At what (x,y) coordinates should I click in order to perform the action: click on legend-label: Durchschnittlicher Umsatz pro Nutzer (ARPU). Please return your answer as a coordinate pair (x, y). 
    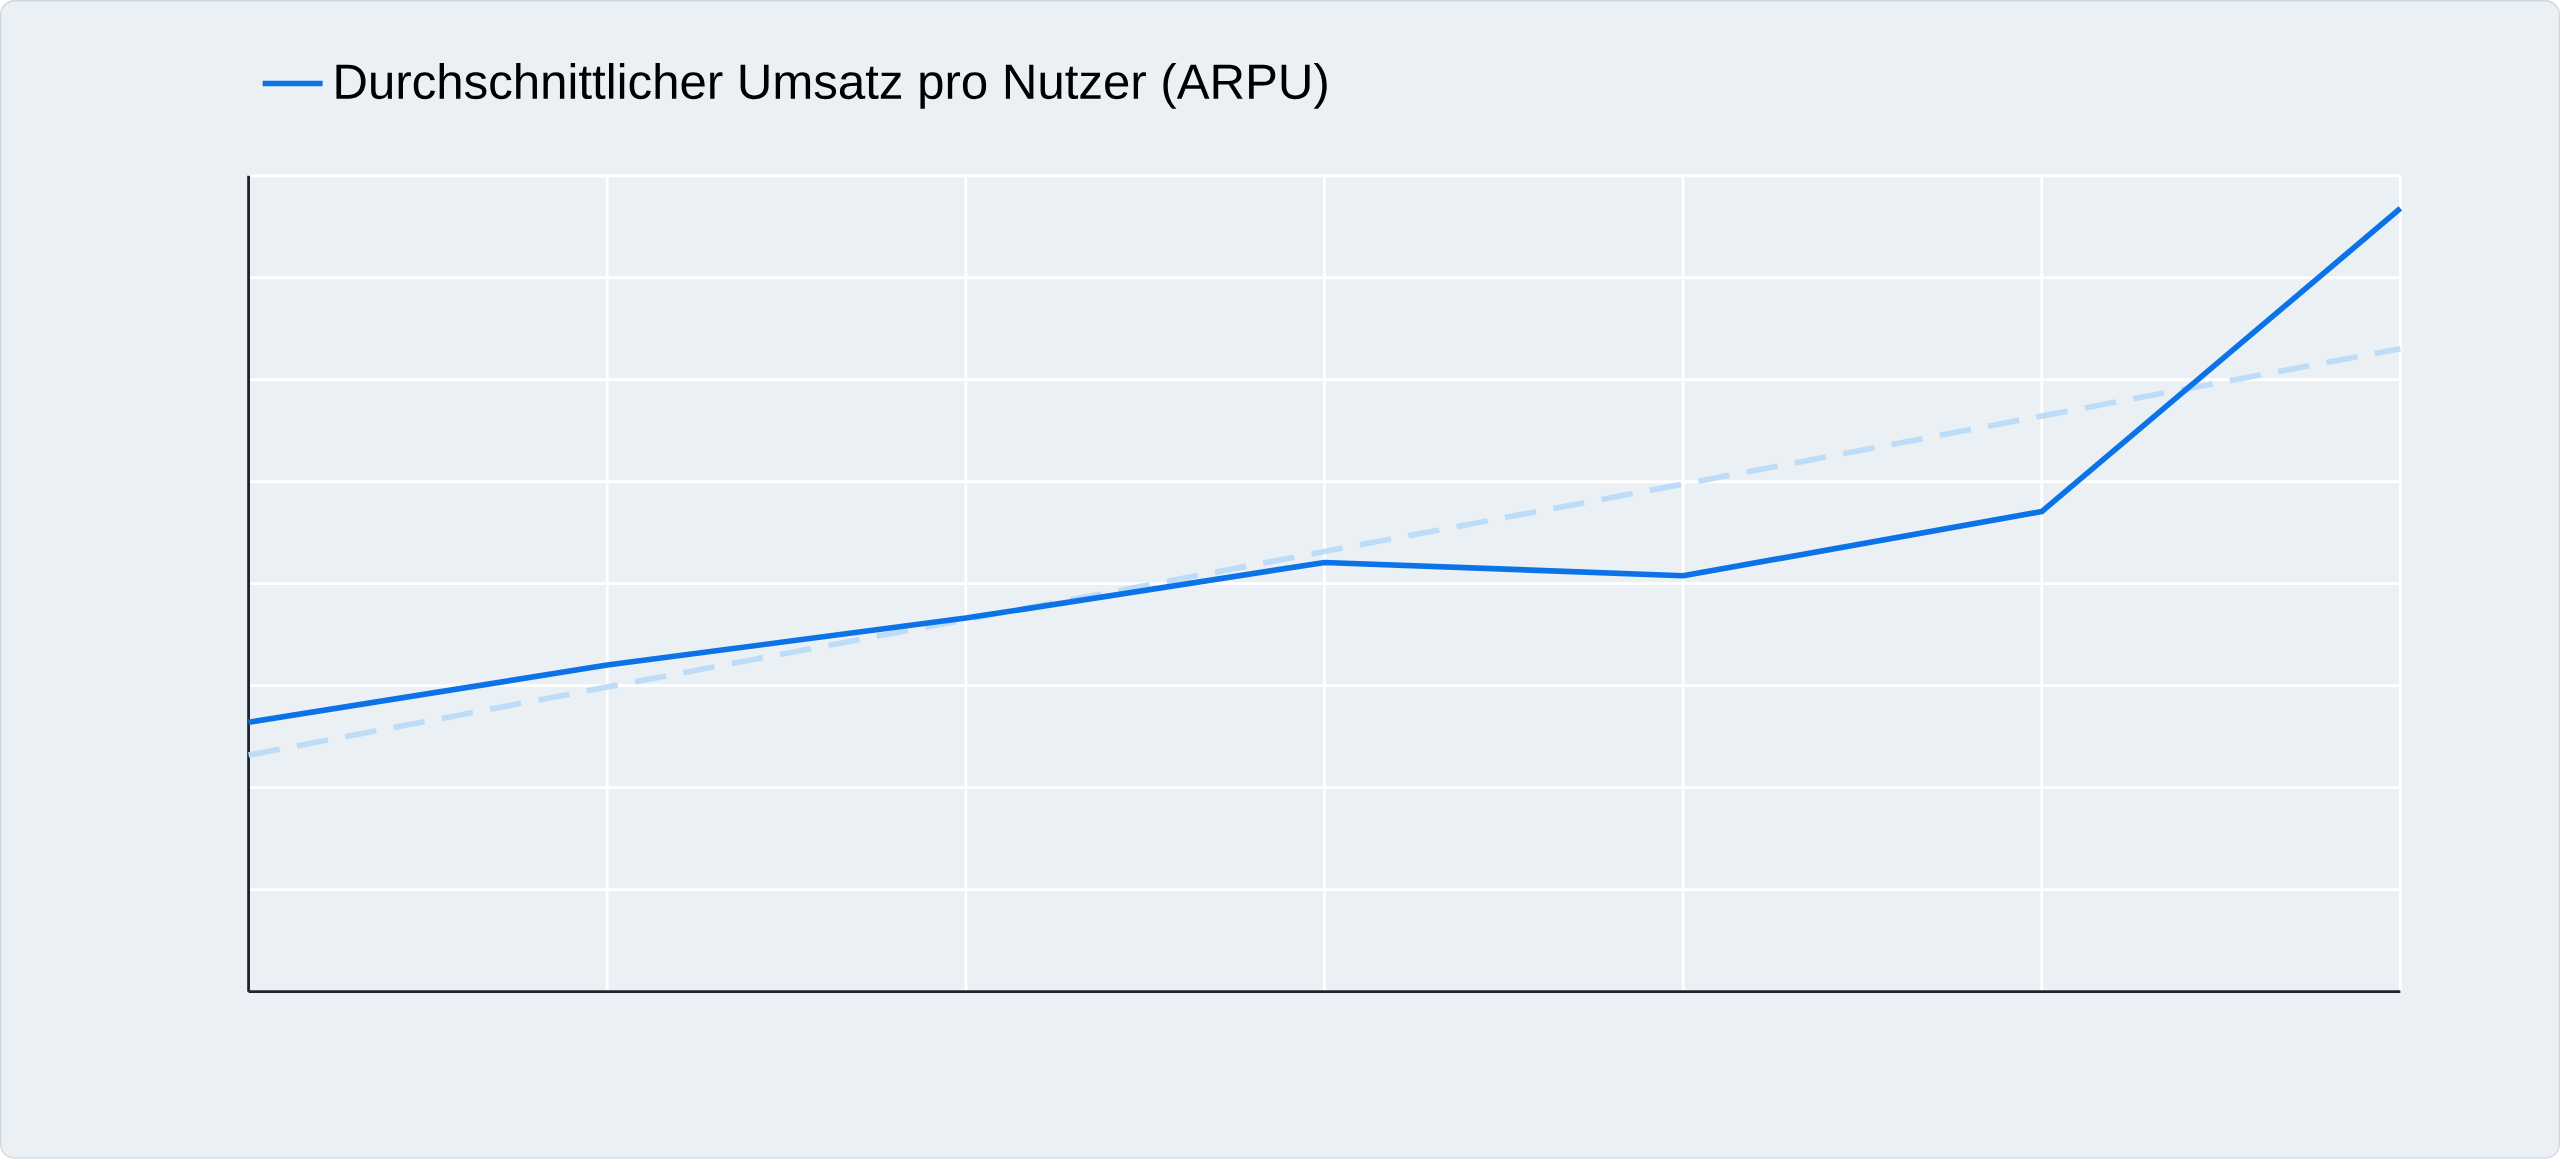
    Looking at the image, I should click on (831, 86).